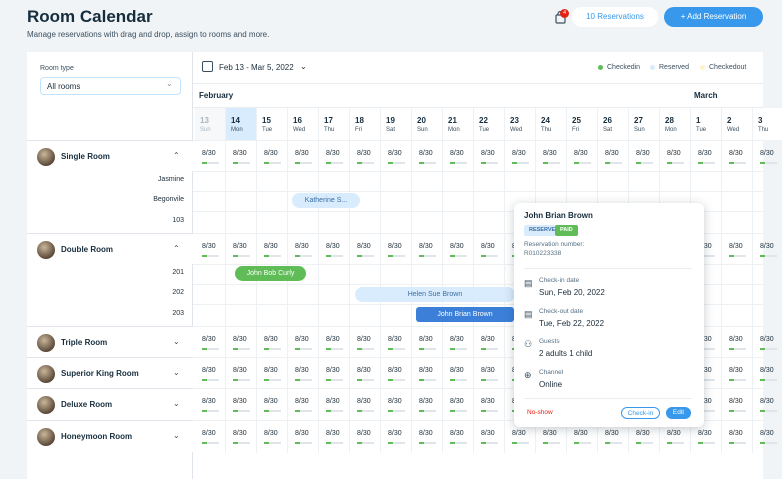  I want to click on room-type-row: Honeymoon Room ⌄, so click(110, 436).